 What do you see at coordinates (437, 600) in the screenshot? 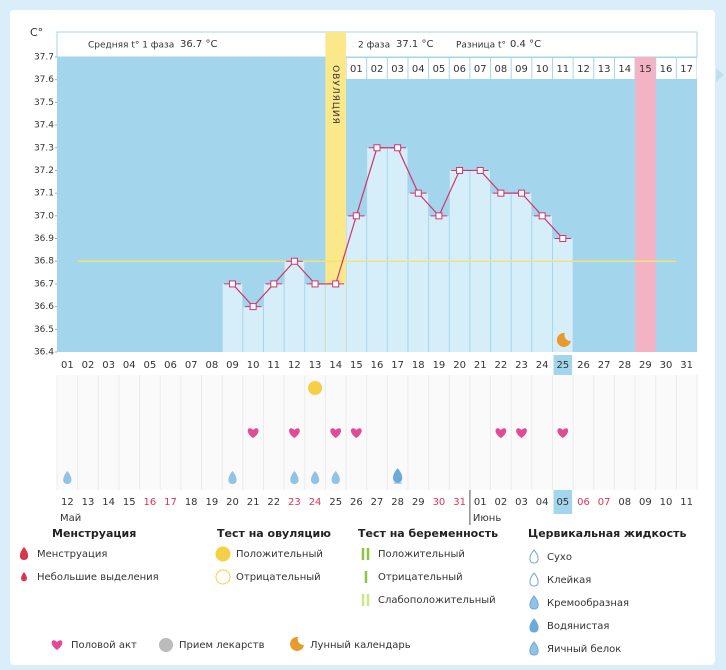
I see `legend-item: Слабоположительный` at bounding box center [437, 600].